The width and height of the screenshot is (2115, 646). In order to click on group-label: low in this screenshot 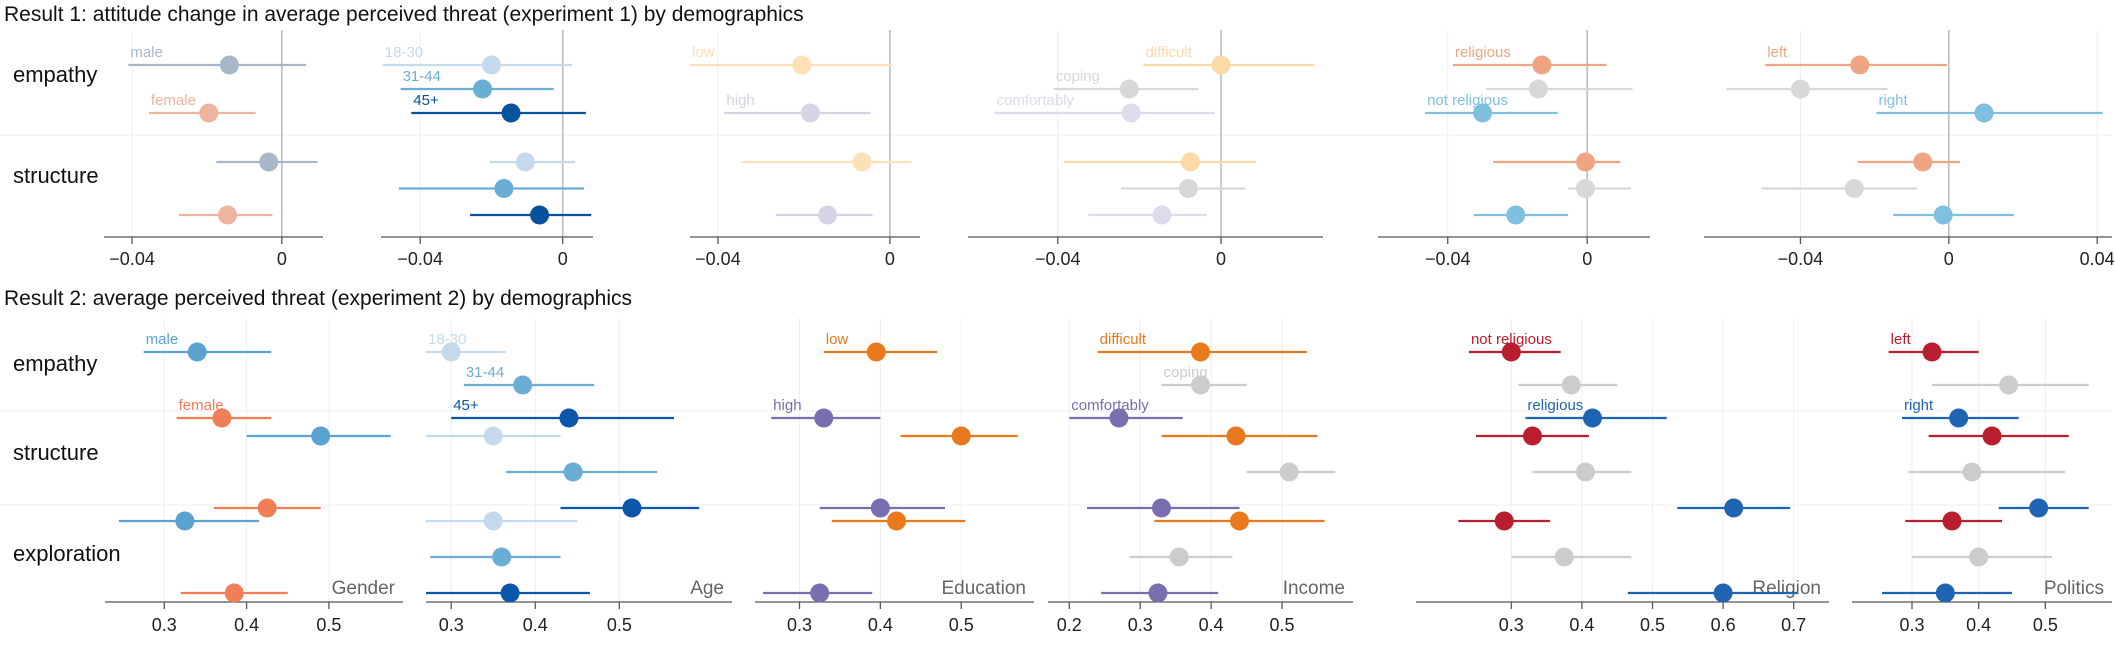, I will do `click(703, 52)`.